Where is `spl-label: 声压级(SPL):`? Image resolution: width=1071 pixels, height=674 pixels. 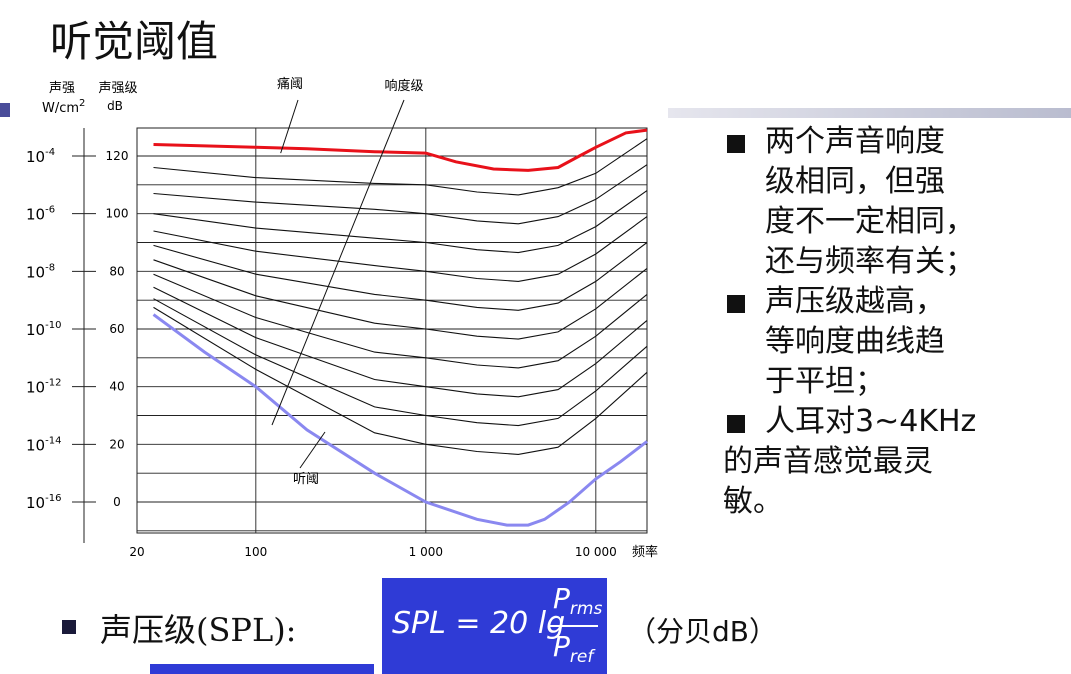
spl-label: 声压级(SPL): is located at coordinates (198, 630).